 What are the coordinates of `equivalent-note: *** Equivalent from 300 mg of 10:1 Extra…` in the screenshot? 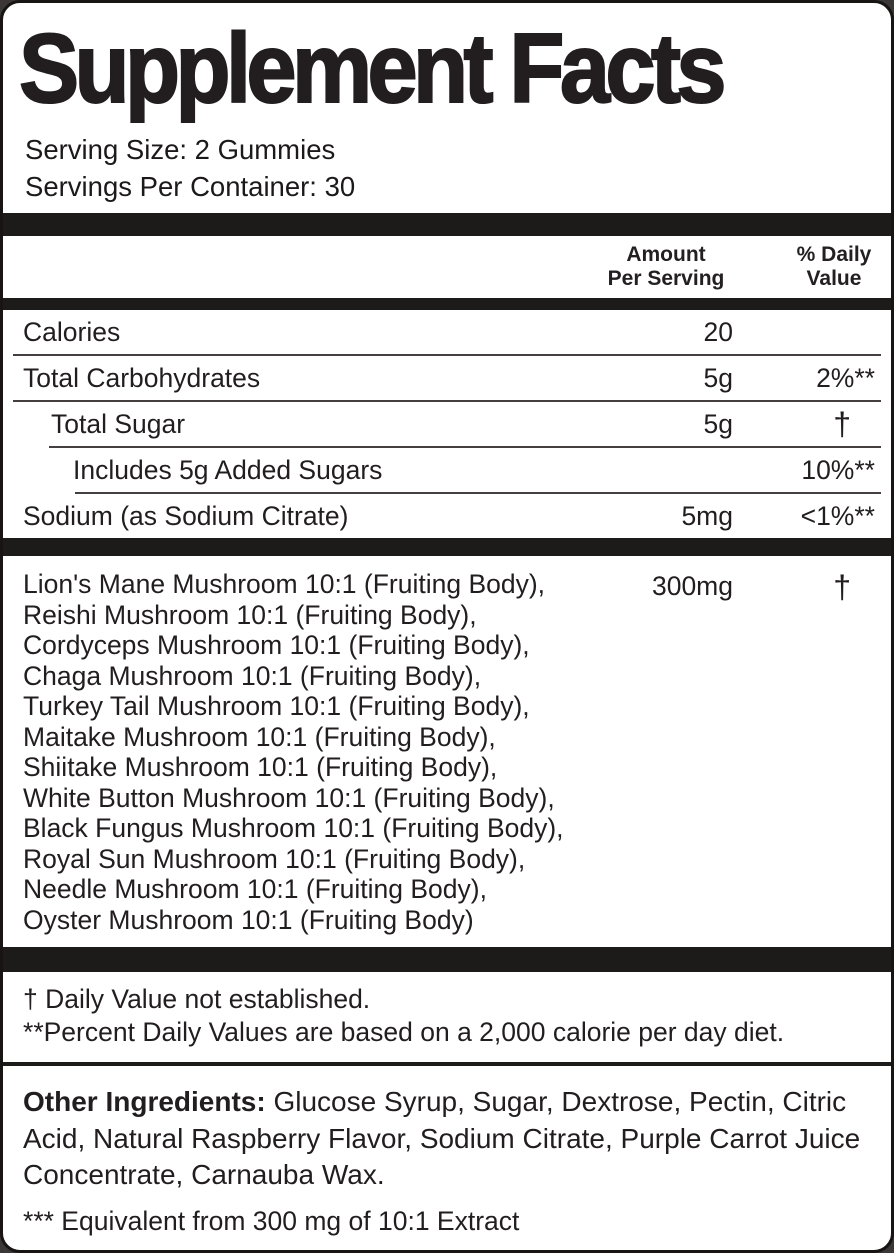 It's located at (271, 1220).